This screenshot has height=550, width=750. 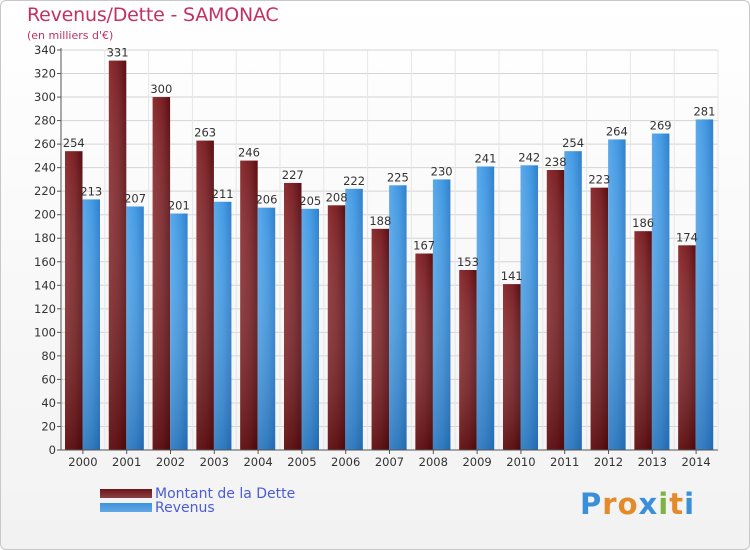 What do you see at coordinates (424, 246) in the screenshot?
I see `data-label: 167` at bounding box center [424, 246].